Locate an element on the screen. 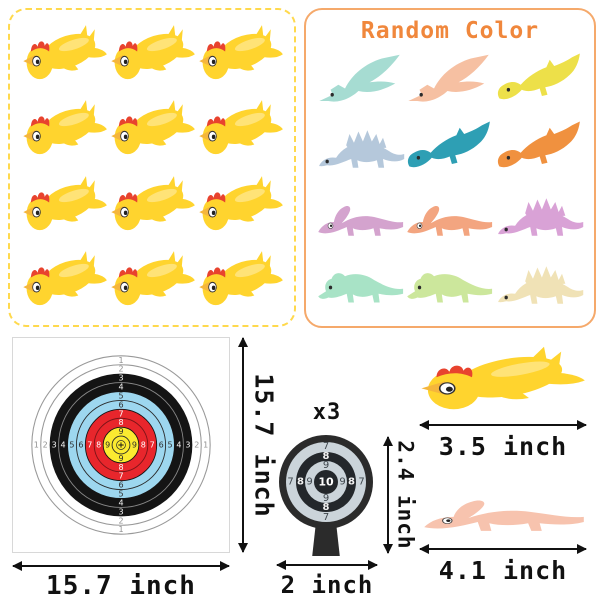  width-arrow-small-target is located at coordinates (327, 565).